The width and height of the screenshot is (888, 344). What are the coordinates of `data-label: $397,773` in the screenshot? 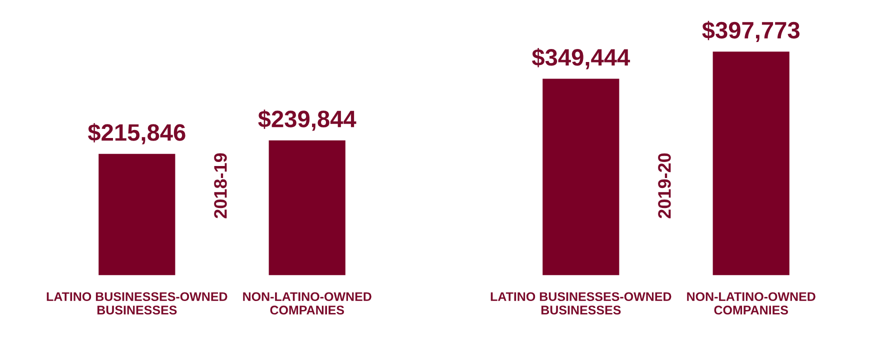 It's located at (751, 31).